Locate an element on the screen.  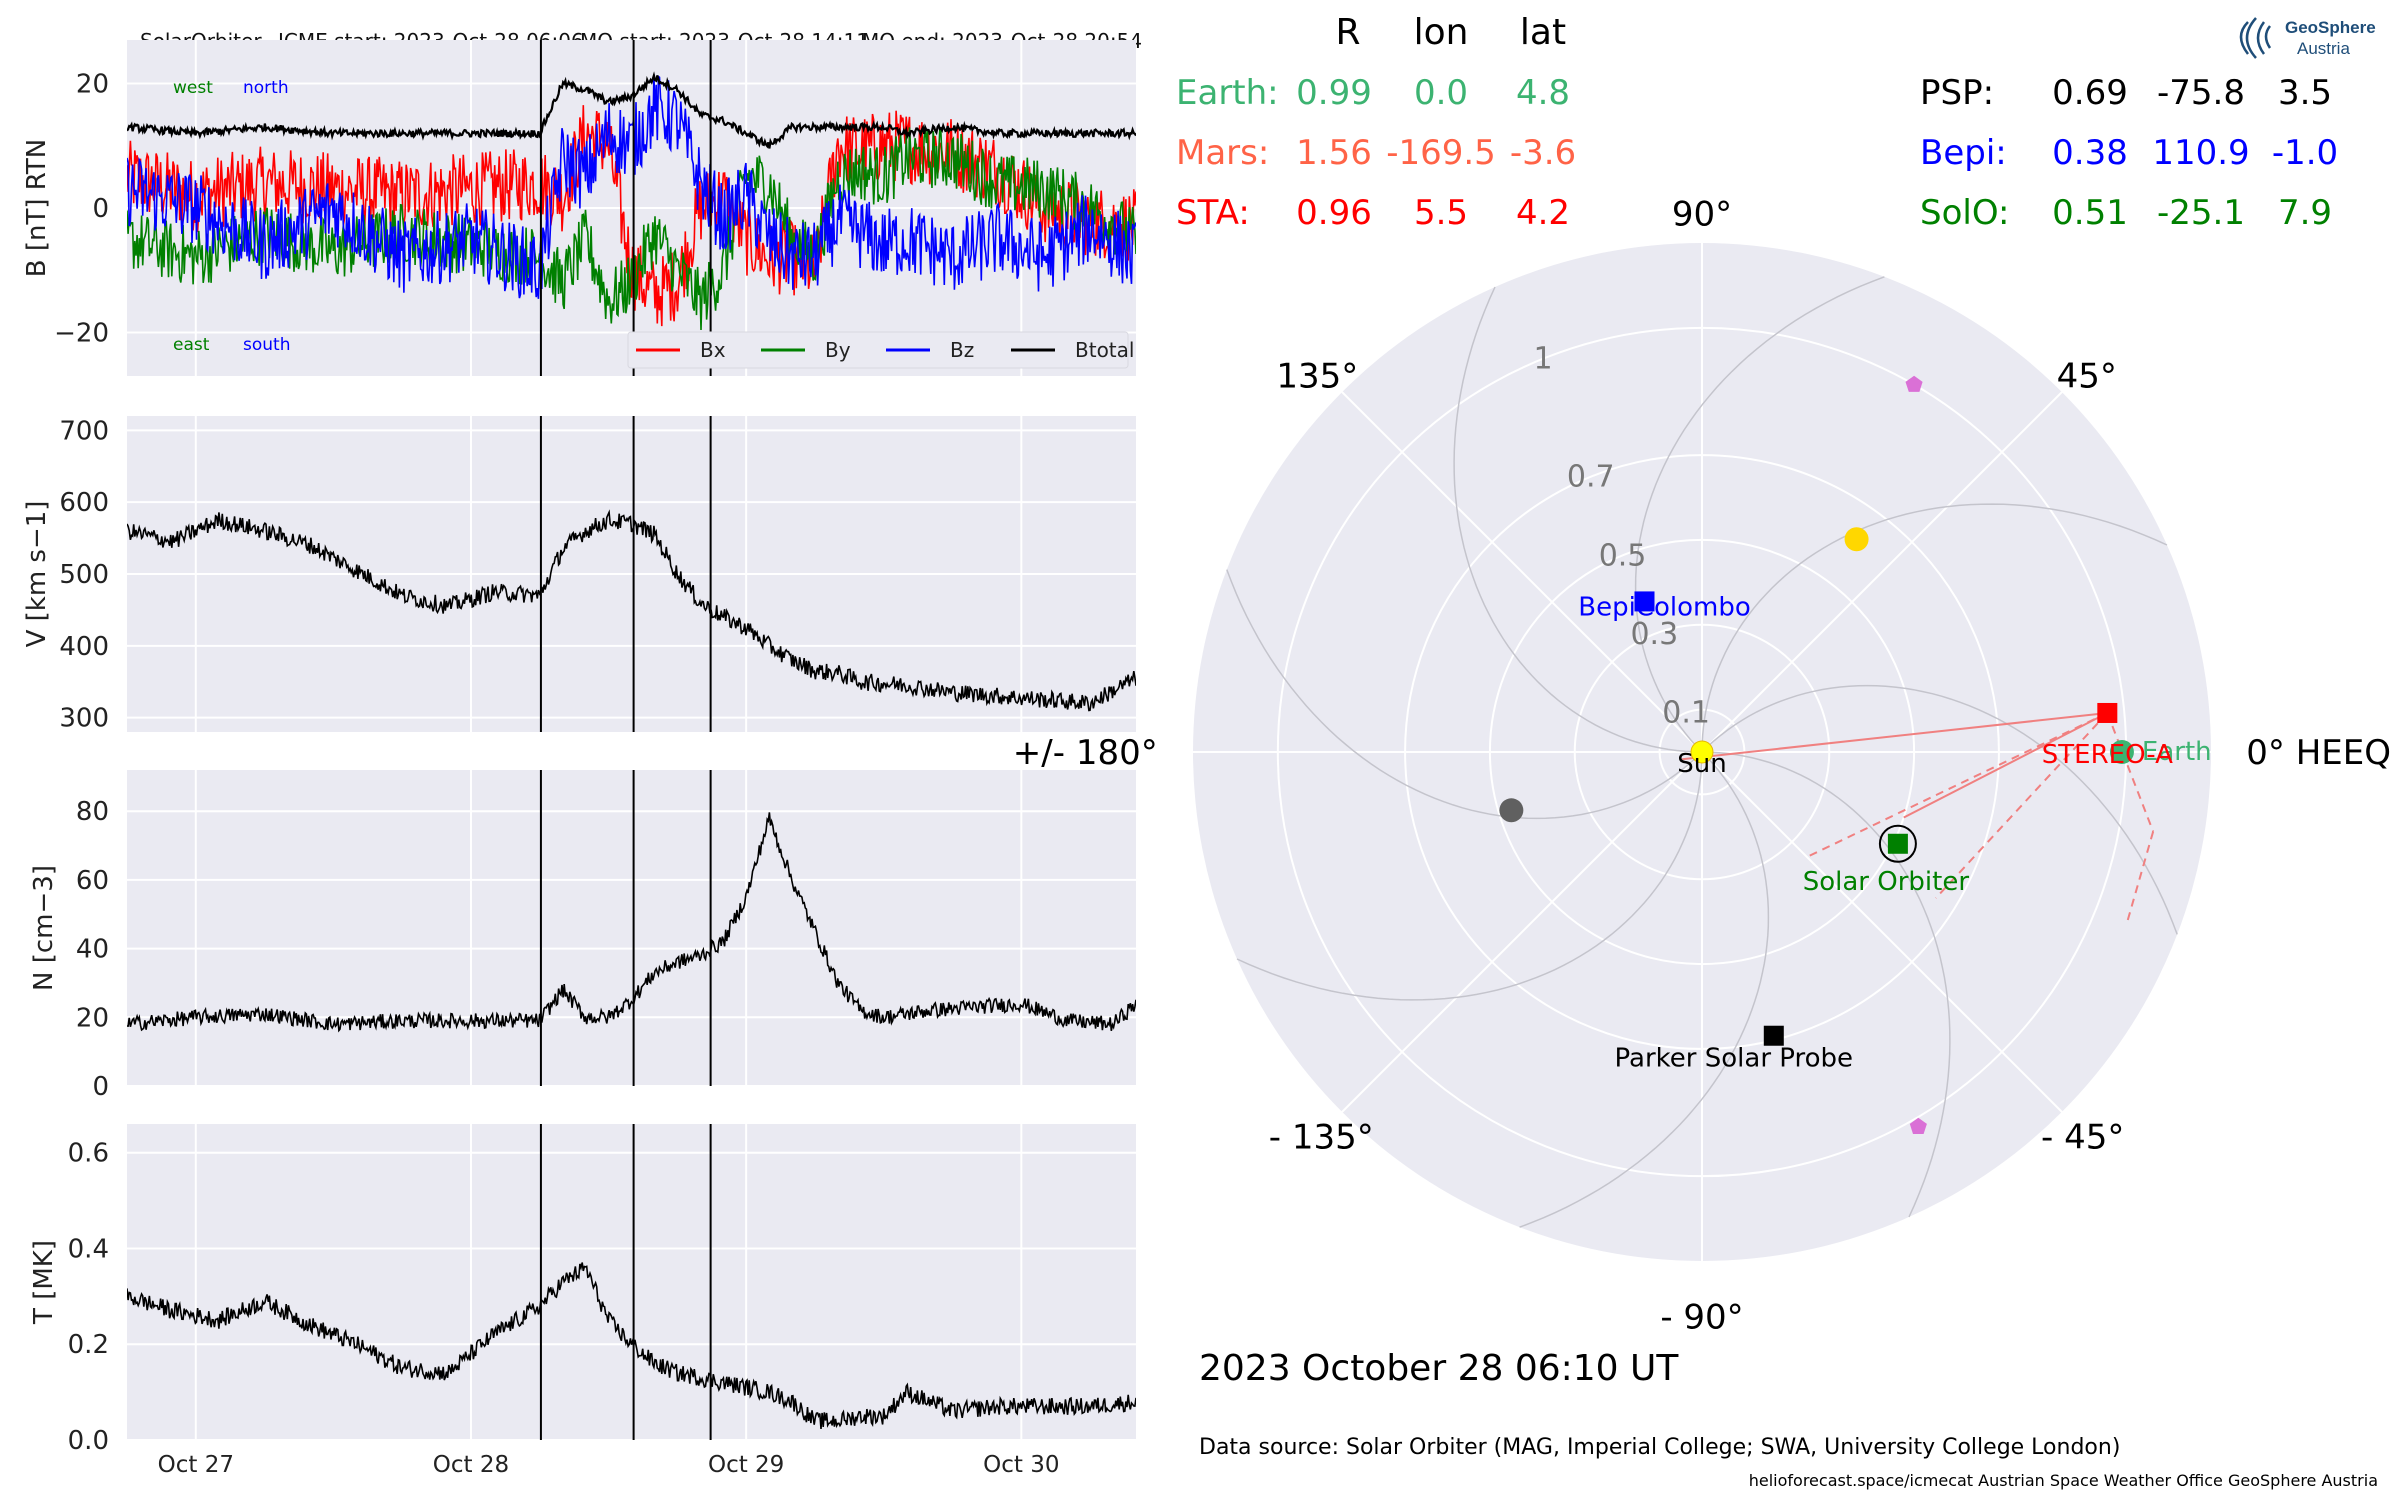
table-label-solo: SolO: is located at coordinates (1964, 213).